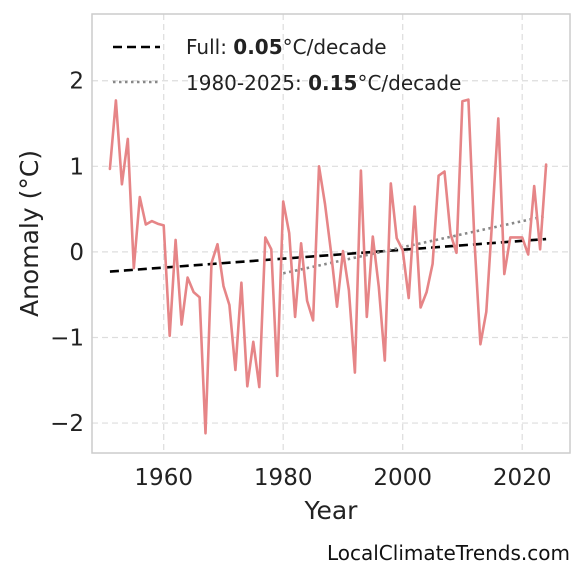  What do you see at coordinates (247, 83) in the screenshot?
I see `legend-recent-trend-prefix: 1980-2025:` at bounding box center [247, 83].